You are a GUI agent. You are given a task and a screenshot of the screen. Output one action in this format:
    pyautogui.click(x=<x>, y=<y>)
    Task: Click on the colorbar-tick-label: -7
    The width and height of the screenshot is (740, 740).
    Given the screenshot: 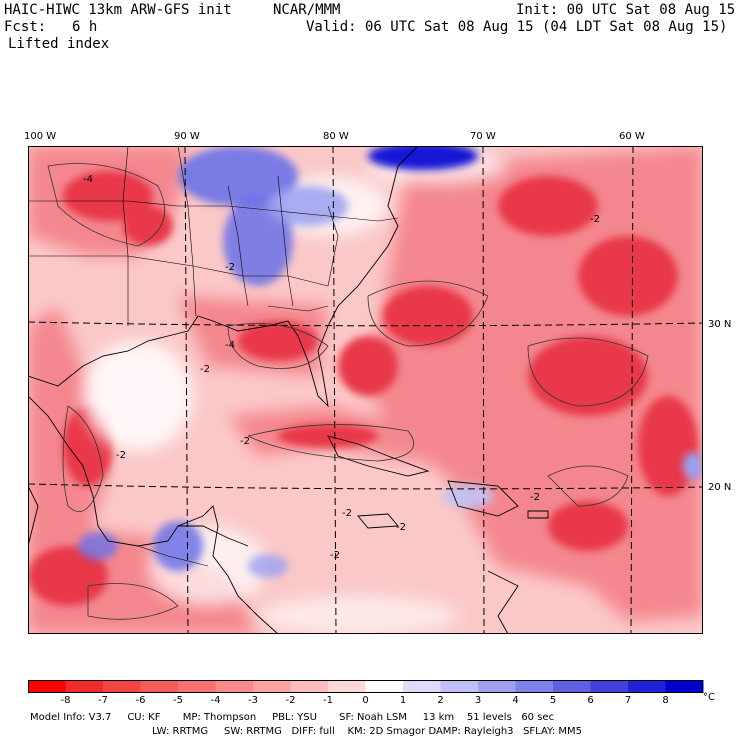 What is the action you would take?
    pyautogui.click(x=103, y=700)
    